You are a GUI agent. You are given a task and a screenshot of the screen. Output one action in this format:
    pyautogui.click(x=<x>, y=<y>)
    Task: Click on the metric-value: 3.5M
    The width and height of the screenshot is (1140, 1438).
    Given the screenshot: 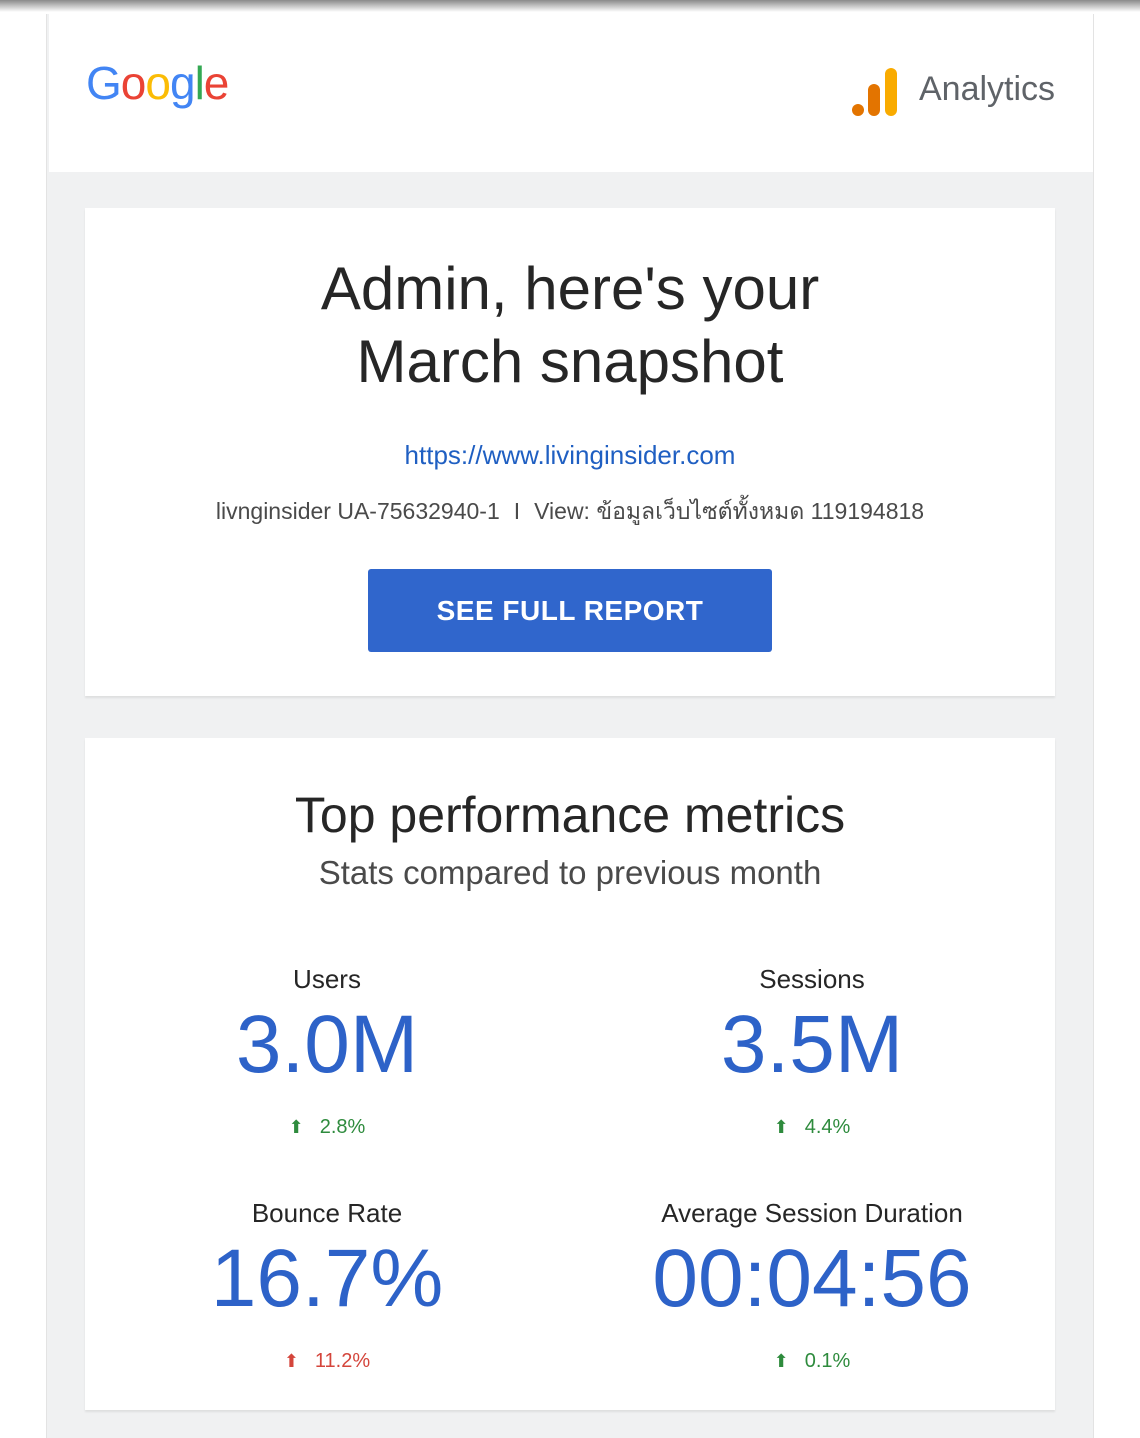 What is the action you would take?
    pyautogui.click(x=812, y=1044)
    